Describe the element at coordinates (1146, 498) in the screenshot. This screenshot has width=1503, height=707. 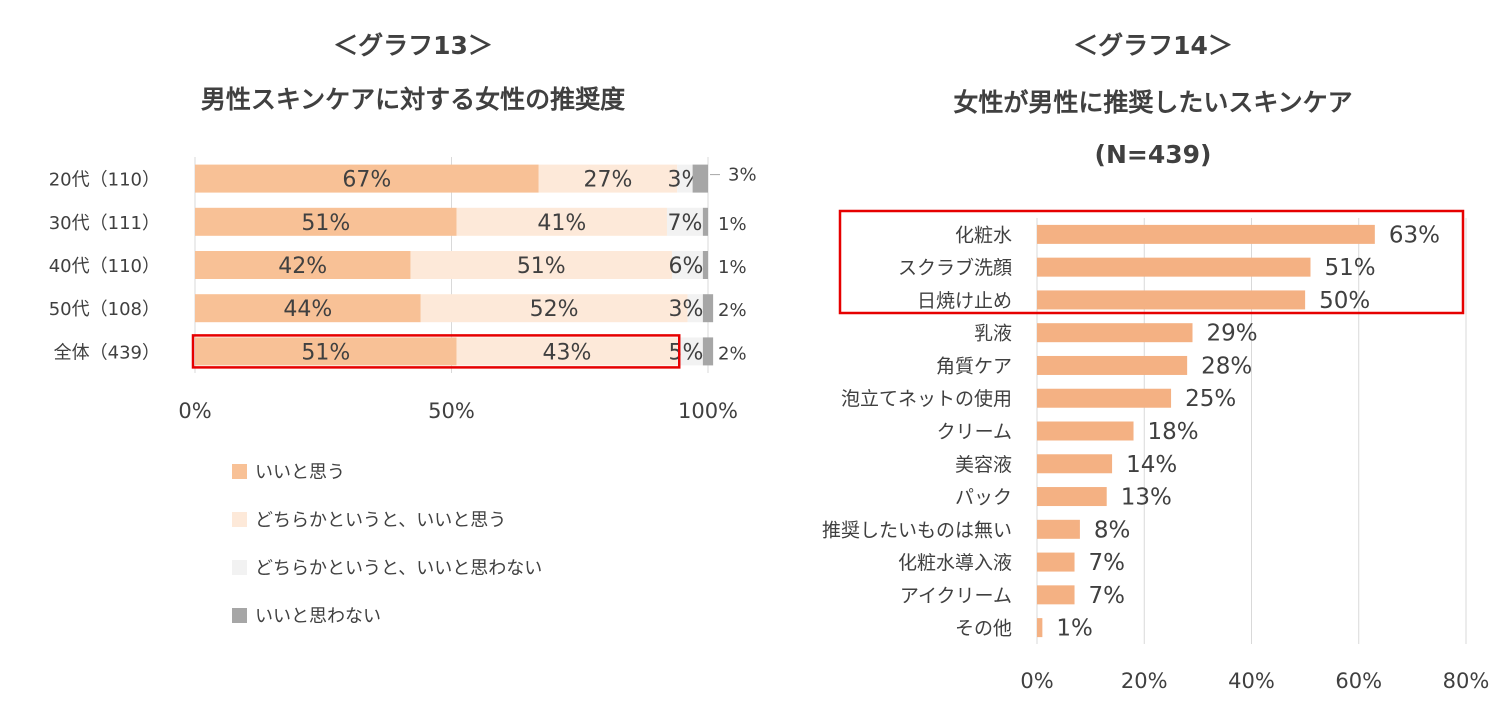
I see `chart-14-data-label: 13%` at that location.